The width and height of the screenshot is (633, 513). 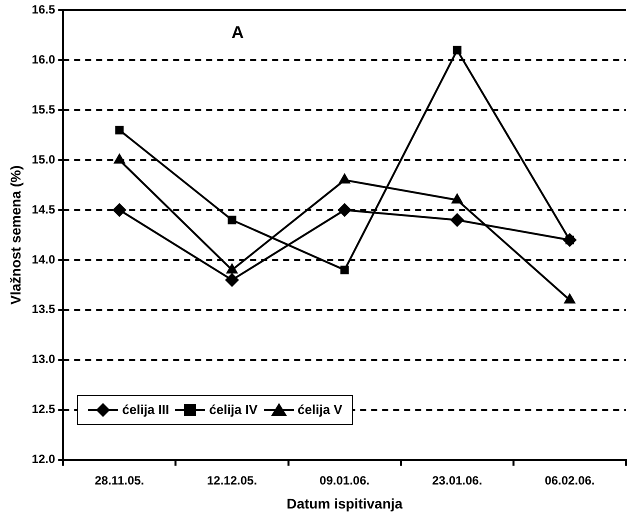 What do you see at coordinates (569, 480) in the screenshot?
I see `x-tick-label: 06.02.06.` at bounding box center [569, 480].